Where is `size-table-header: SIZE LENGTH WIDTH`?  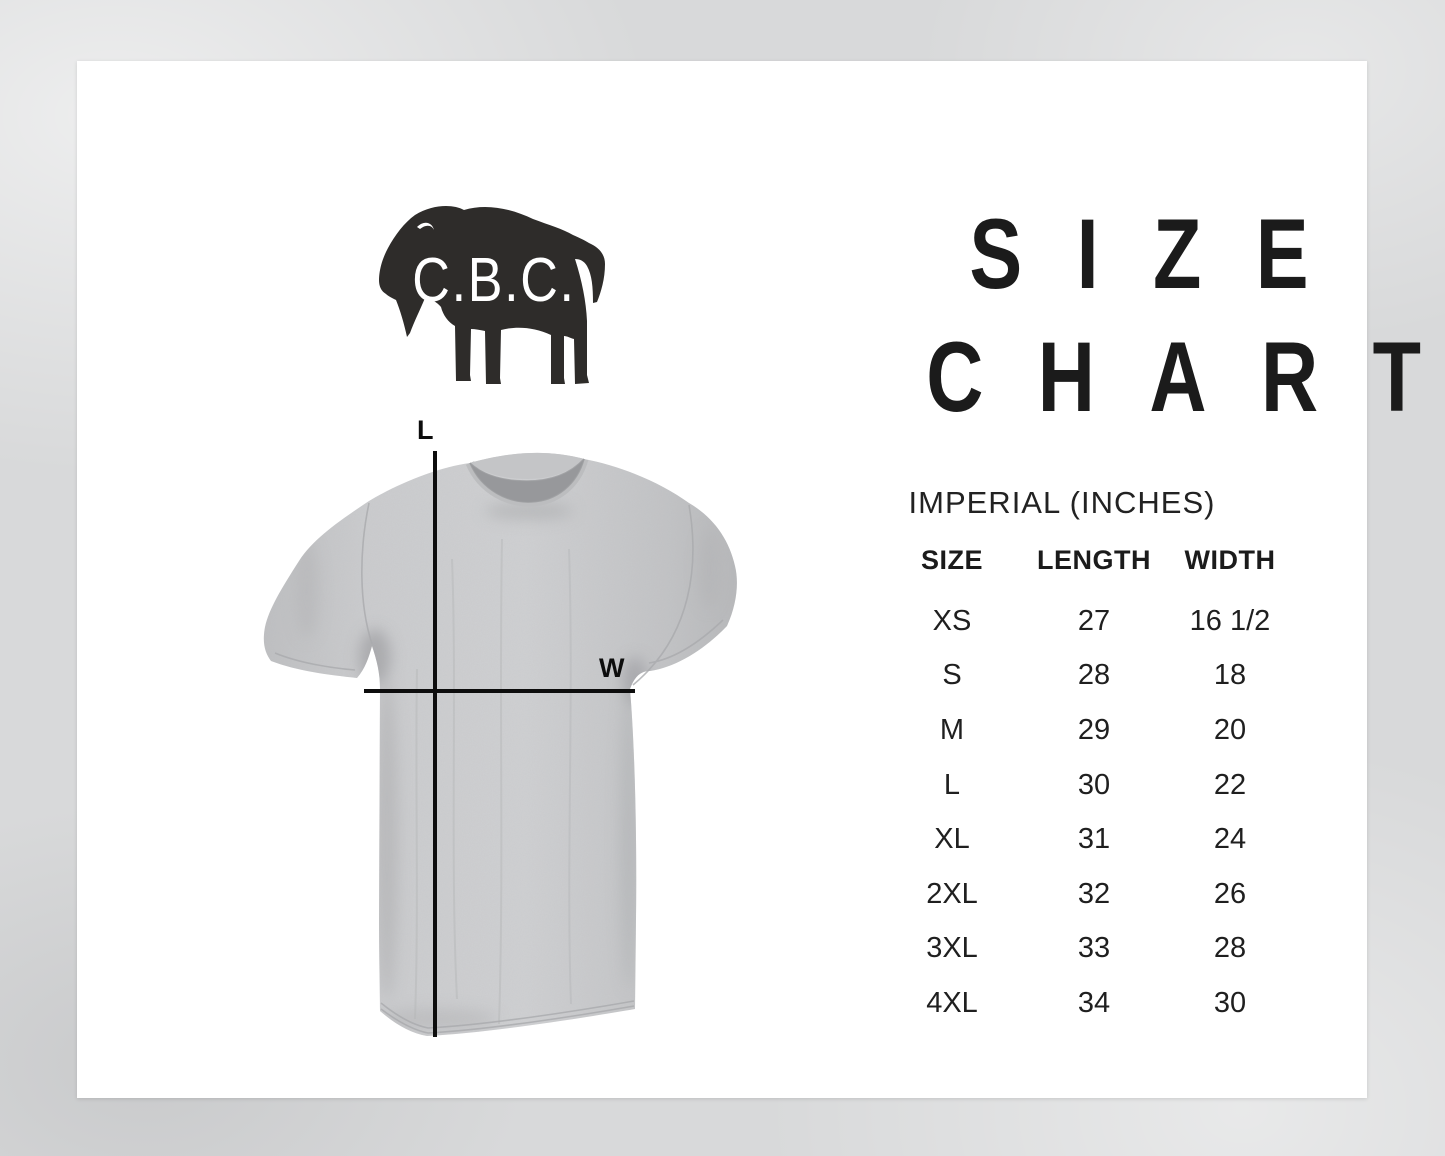 size-table-header: SIZE LENGTH WIDTH is located at coordinates (1088, 560).